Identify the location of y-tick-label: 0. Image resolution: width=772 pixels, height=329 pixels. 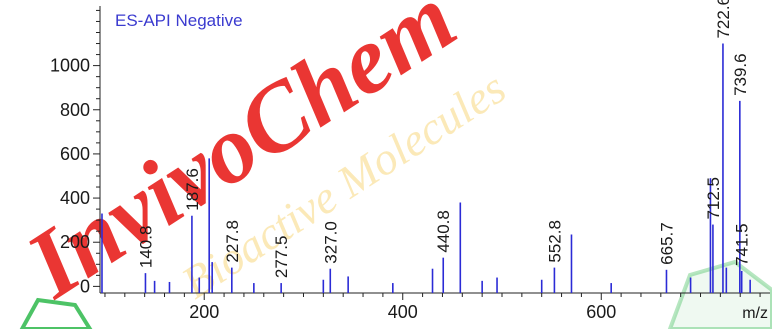
(85, 286).